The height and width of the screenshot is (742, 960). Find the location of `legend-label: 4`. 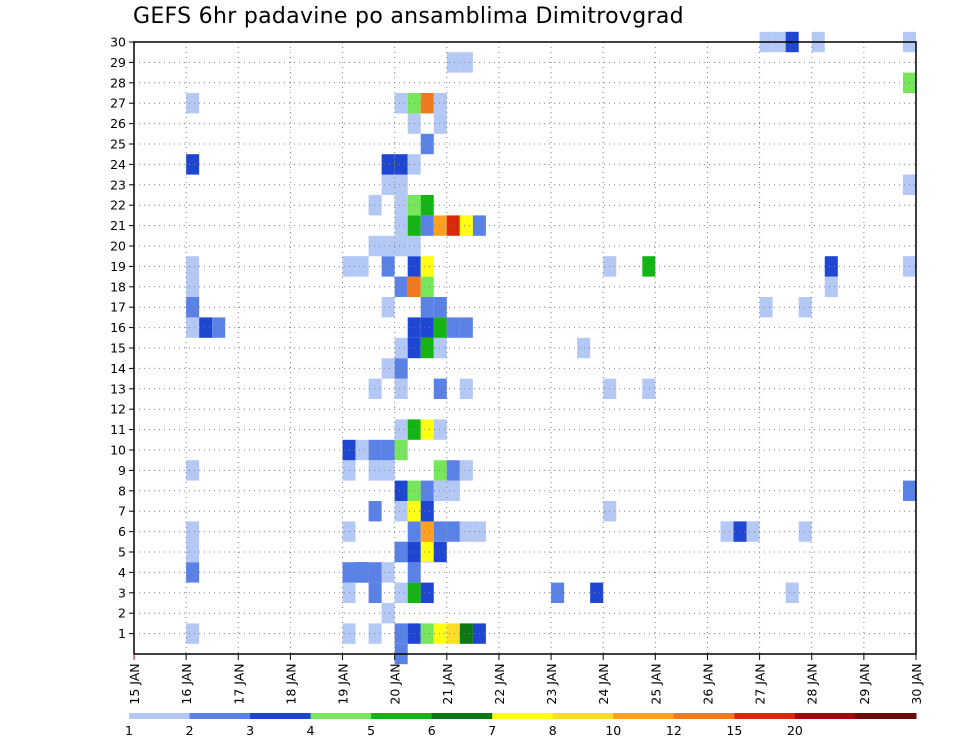

legend-label: 4 is located at coordinates (311, 730).